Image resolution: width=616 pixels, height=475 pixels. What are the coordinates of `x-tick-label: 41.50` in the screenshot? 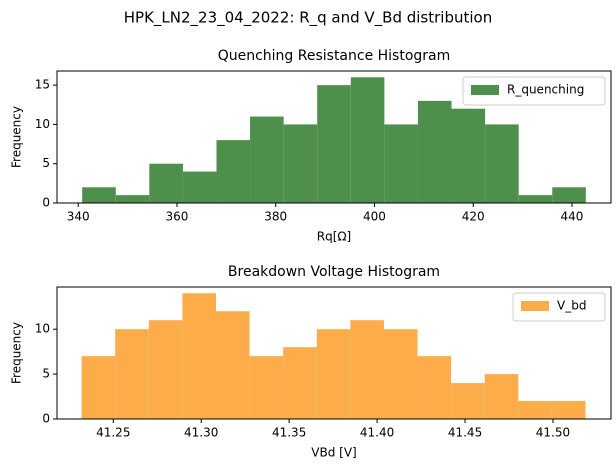 It's located at (553, 433).